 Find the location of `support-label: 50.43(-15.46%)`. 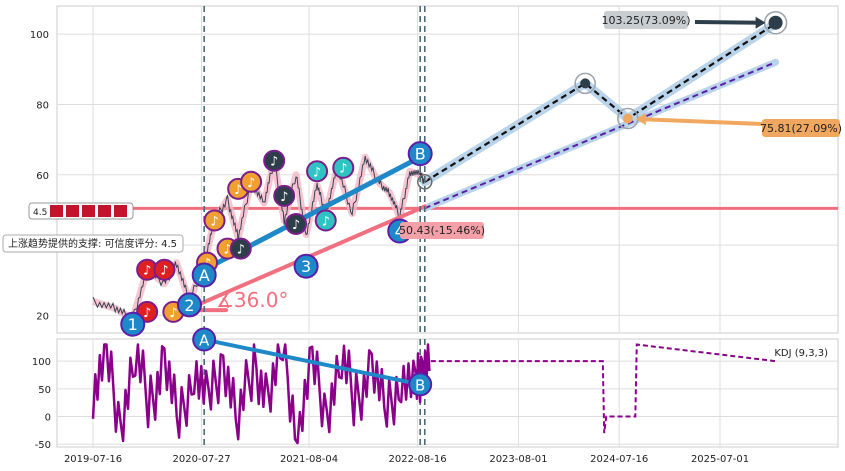

support-label: 50.43(-15.46%) is located at coordinates (442, 230).